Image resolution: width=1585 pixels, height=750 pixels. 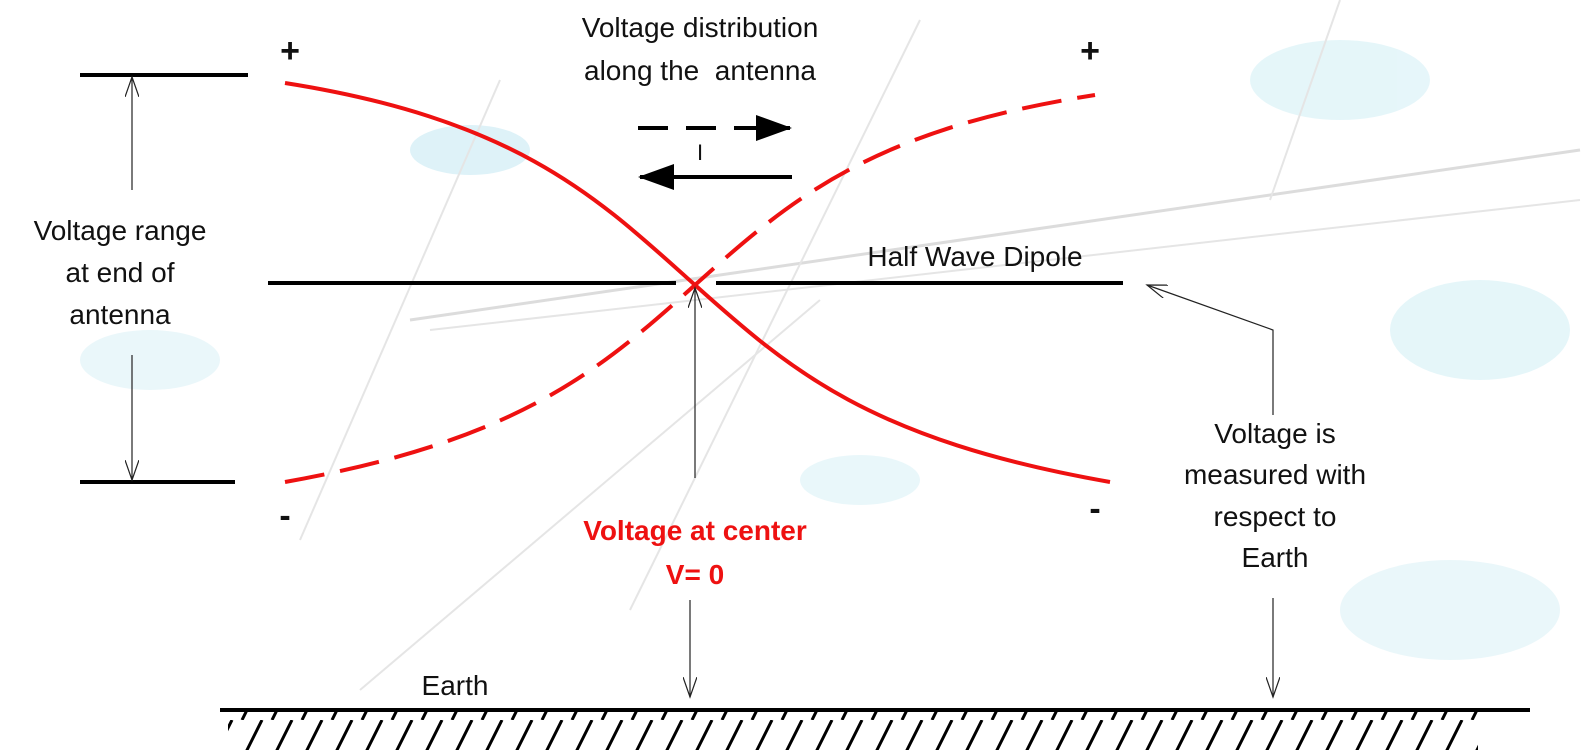 I want to click on range-label: at end of, so click(x=120, y=272).